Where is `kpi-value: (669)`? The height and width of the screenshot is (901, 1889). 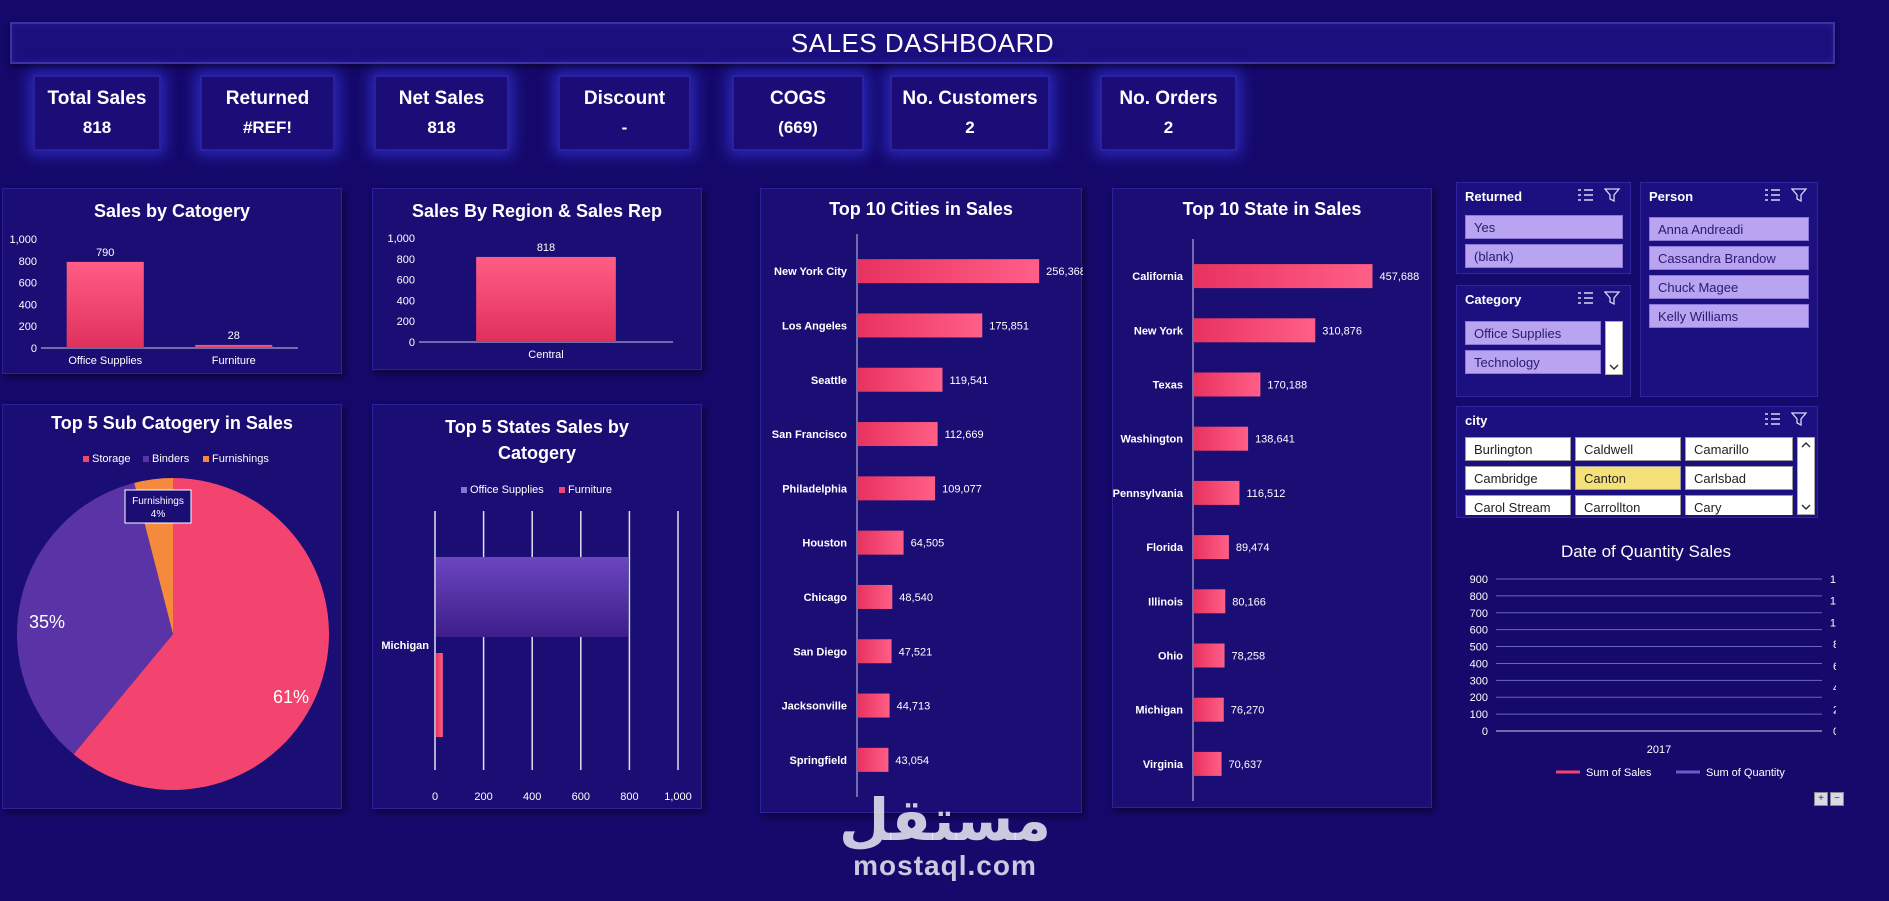 kpi-value: (669) is located at coordinates (798, 127).